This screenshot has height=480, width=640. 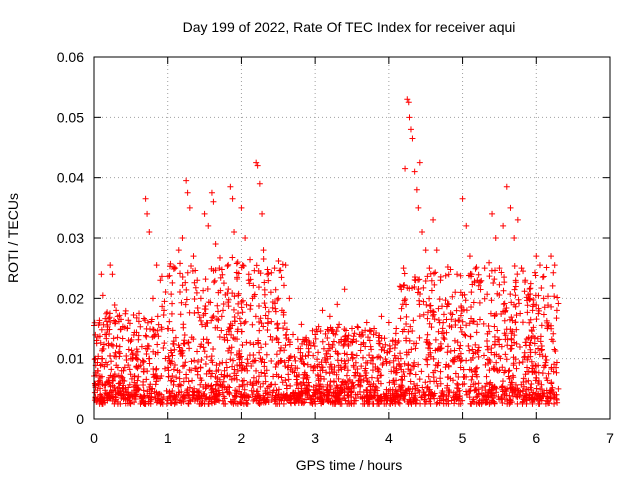 I want to click on y-tick-label: 0.02, so click(x=70, y=298).